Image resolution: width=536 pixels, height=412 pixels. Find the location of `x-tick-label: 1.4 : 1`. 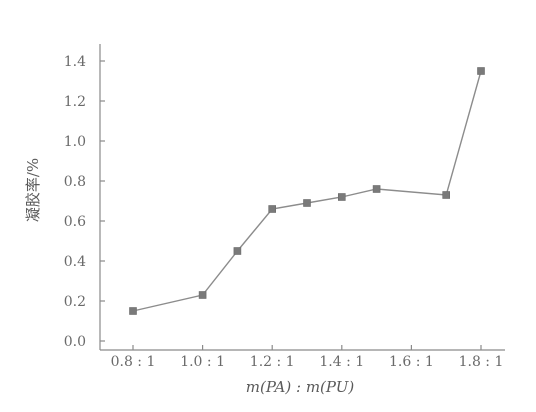

x-tick-label: 1.4 : 1 is located at coordinates (341, 362).